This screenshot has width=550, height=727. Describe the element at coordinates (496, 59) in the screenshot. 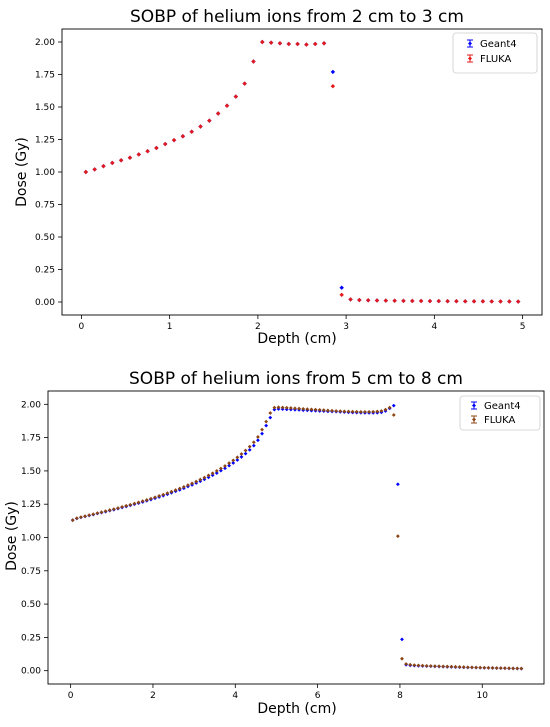

I see `legend-label-fluka: FLUKA` at that location.